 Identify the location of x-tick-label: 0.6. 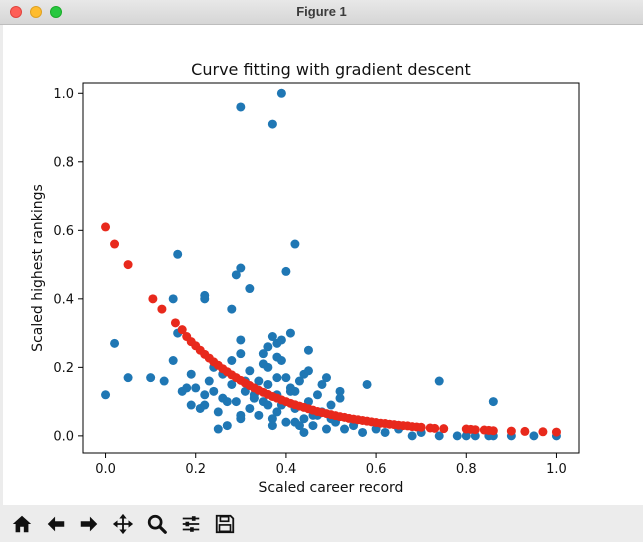
(376, 469).